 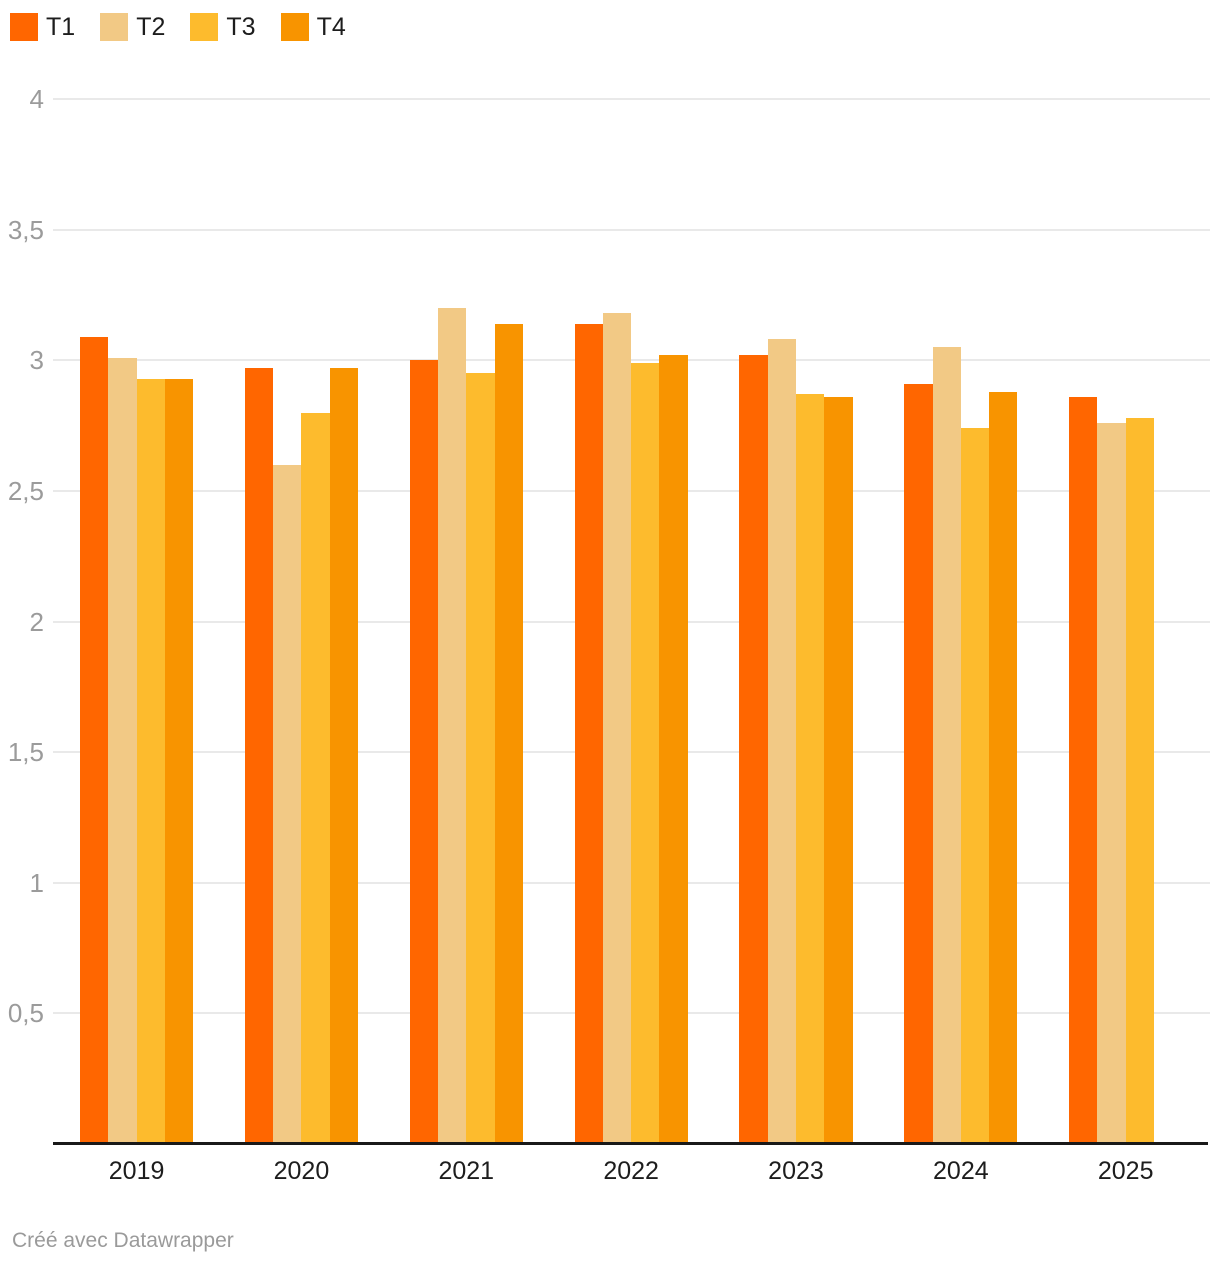 I want to click on legend: T1 T2 T3 T4, so click(x=190, y=27).